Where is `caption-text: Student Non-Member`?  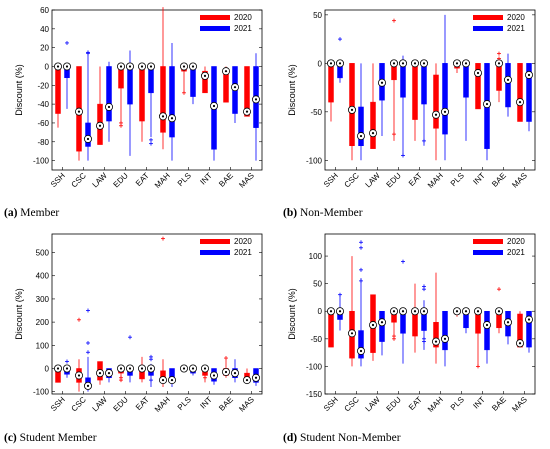 caption-text: Student Non-Member is located at coordinates (349, 438).